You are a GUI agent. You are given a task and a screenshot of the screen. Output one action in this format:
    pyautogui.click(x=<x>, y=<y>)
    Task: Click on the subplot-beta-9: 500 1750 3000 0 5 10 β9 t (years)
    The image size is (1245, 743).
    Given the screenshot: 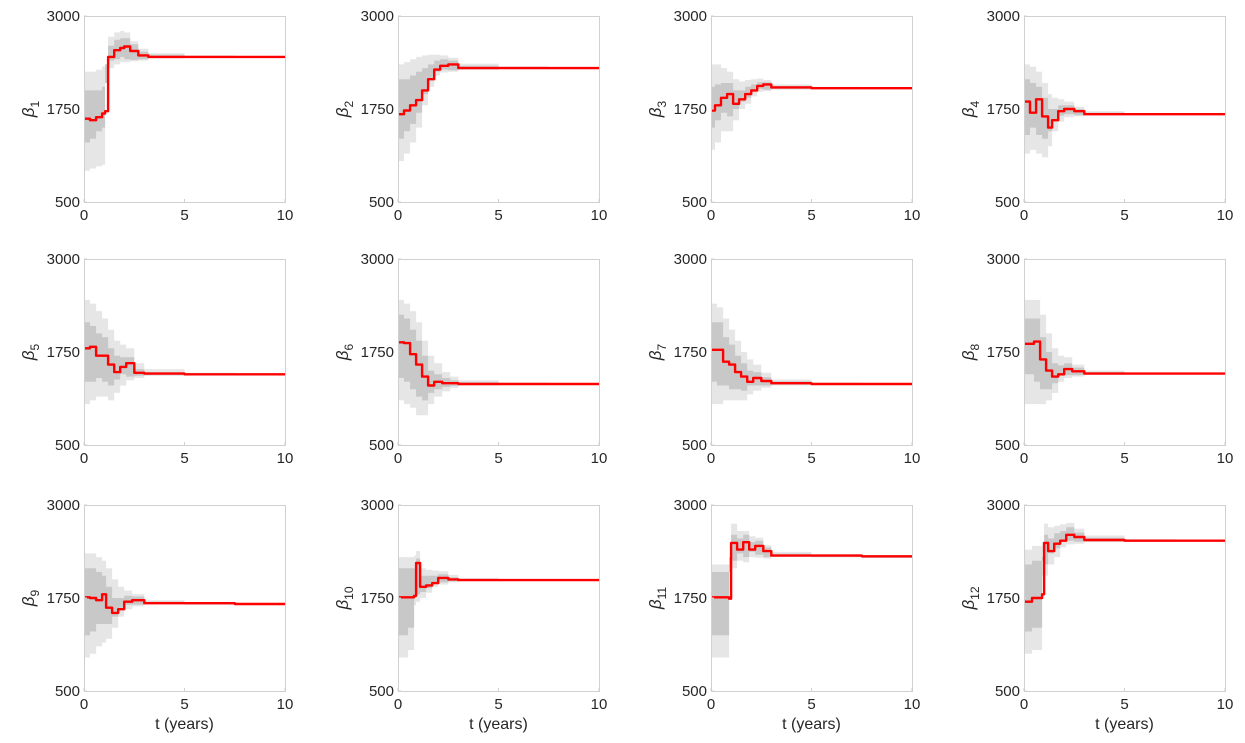 What is the action you would take?
    pyautogui.click(x=156, y=615)
    